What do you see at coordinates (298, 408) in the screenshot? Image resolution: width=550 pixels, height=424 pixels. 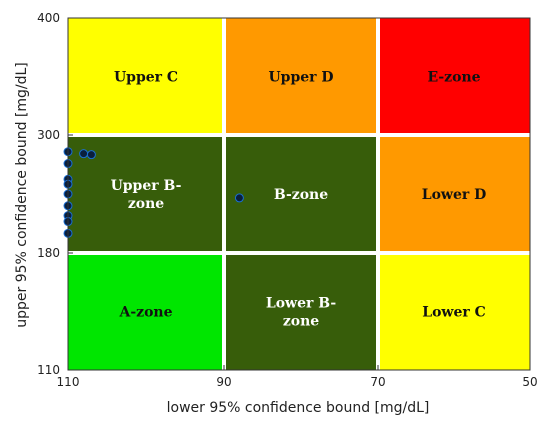 I see `x-axis-label: lower 95% confidence bound [mg/dL]` at bounding box center [298, 408].